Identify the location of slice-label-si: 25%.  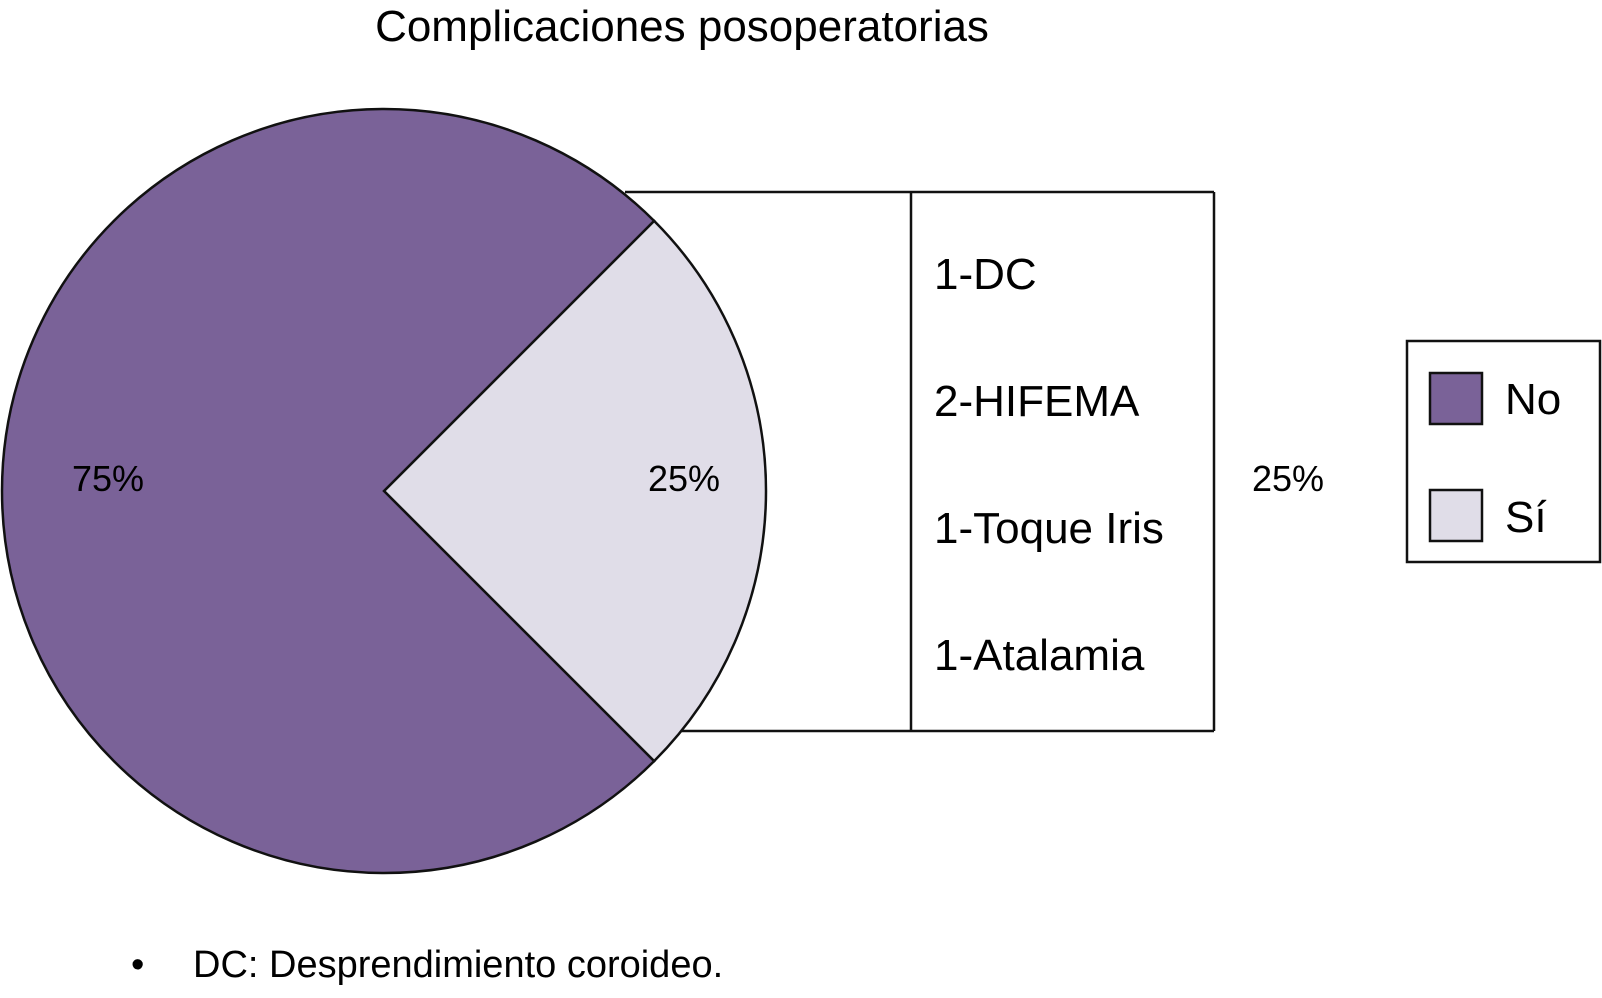
(684, 478).